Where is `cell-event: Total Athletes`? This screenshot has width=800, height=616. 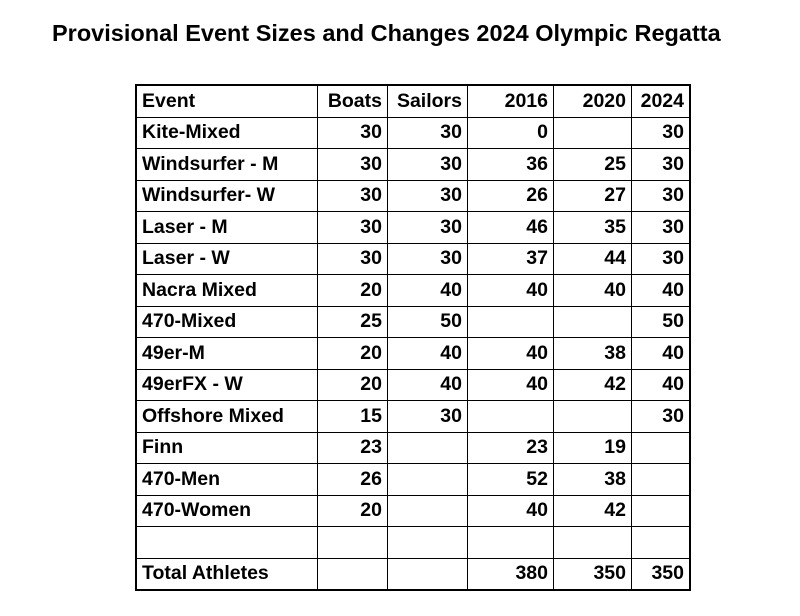
cell-event: Total Athletes is located at coordinates (226, 574).